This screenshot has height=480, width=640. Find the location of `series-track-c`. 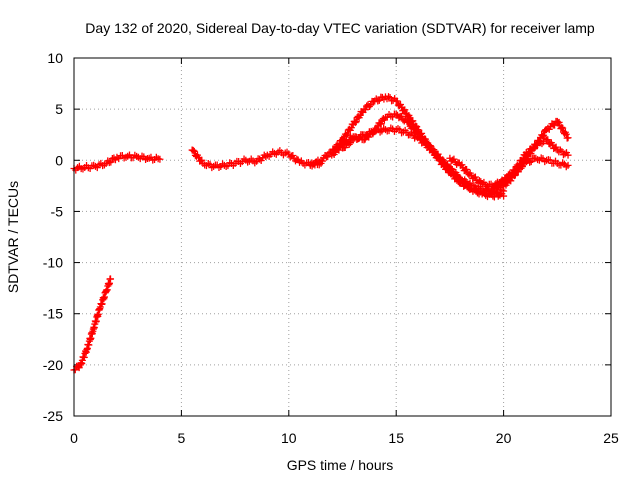

series-track-c is located at coordinates (256, 159).